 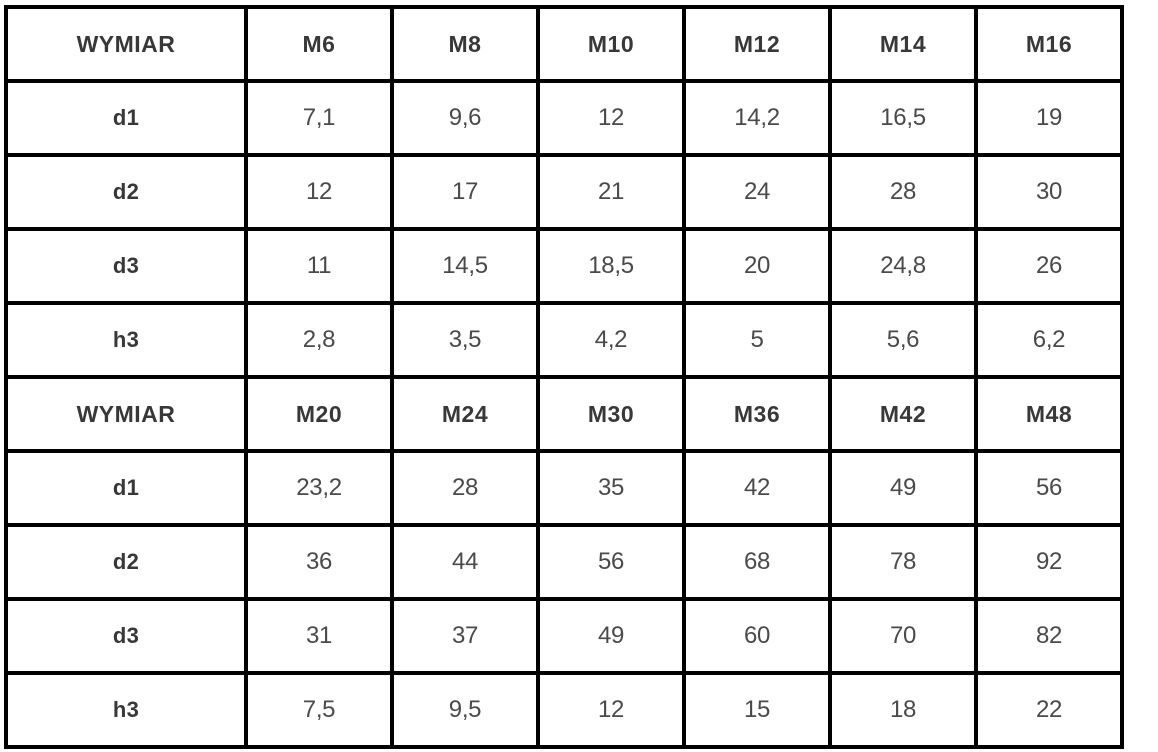 I want to click on value-cell: 17, so click(x=465, y=192).